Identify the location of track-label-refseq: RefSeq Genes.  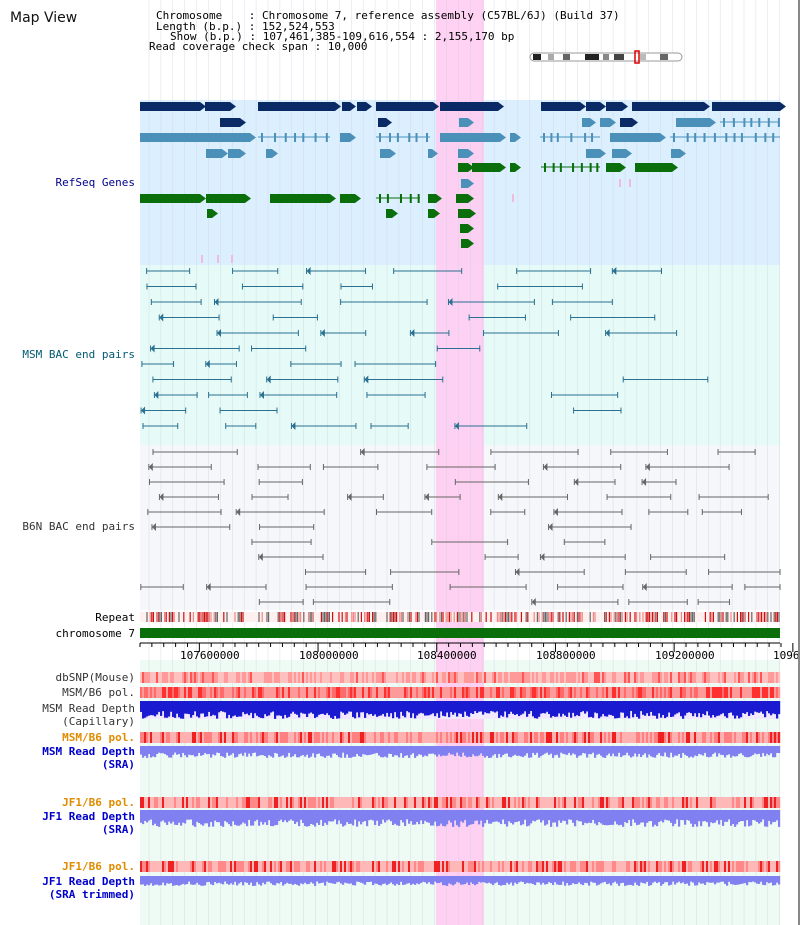
(95, 182).